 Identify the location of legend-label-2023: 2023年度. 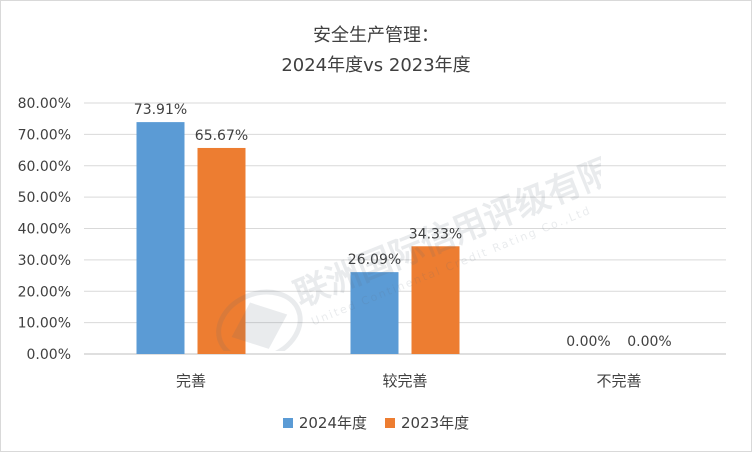
(435, 423).